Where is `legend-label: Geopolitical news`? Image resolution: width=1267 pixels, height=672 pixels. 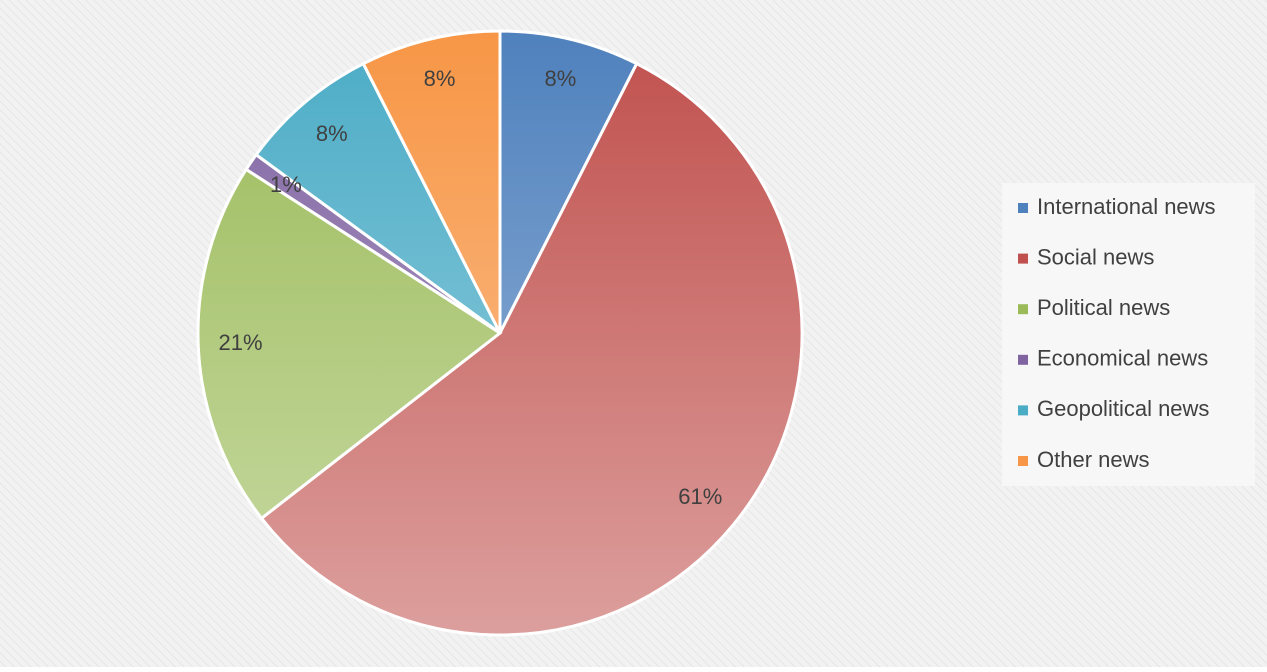
legend-label: Geopolitical news is located at coordinates (1123, 408).